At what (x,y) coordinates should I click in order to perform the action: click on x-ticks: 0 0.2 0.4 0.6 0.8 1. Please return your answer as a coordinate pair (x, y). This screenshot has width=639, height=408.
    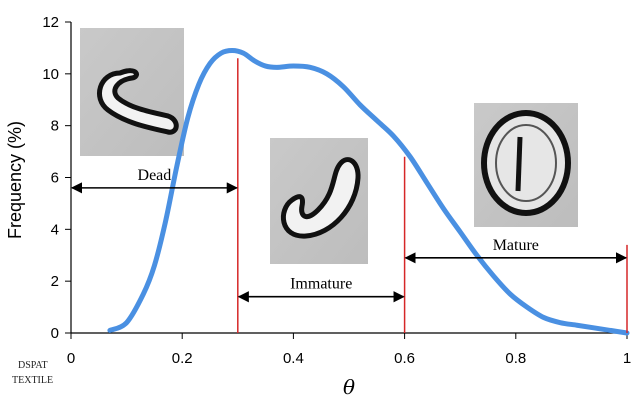
    Looking at the image, I should click on (349, 350).